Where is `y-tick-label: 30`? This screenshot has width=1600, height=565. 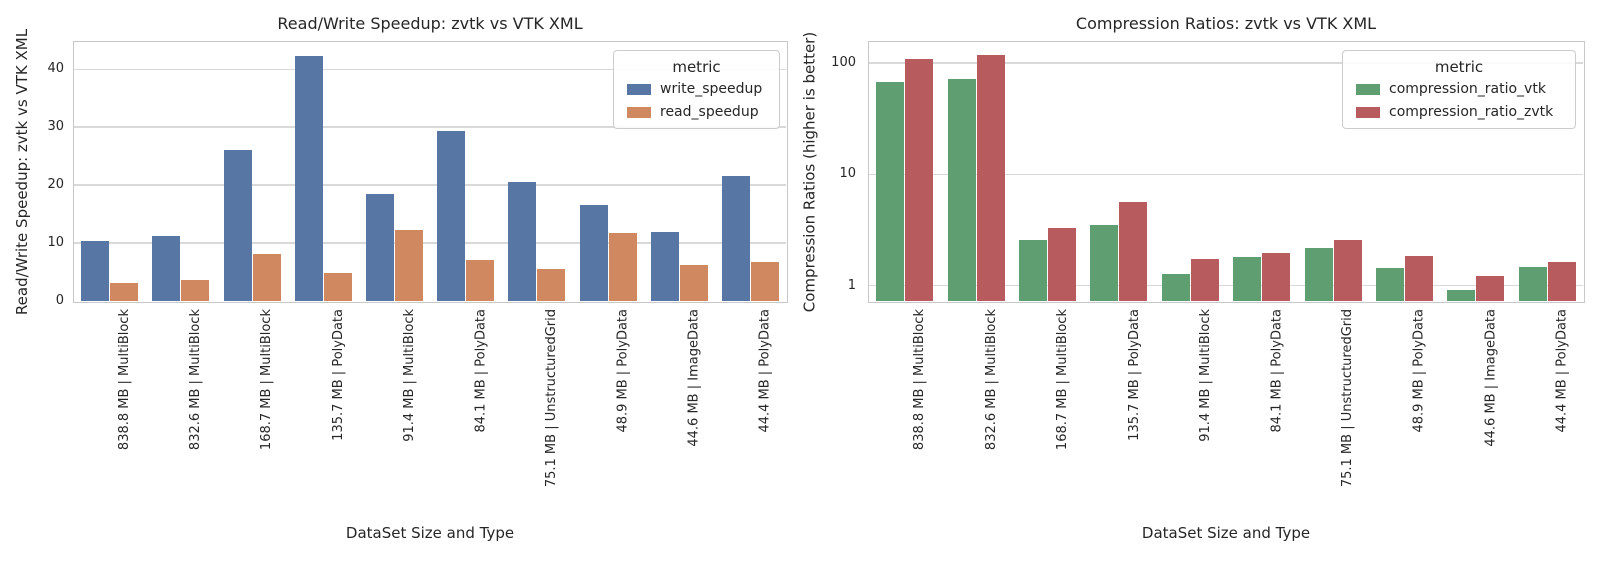 y-tick-label: 30 is located at coordinates (55, 127).